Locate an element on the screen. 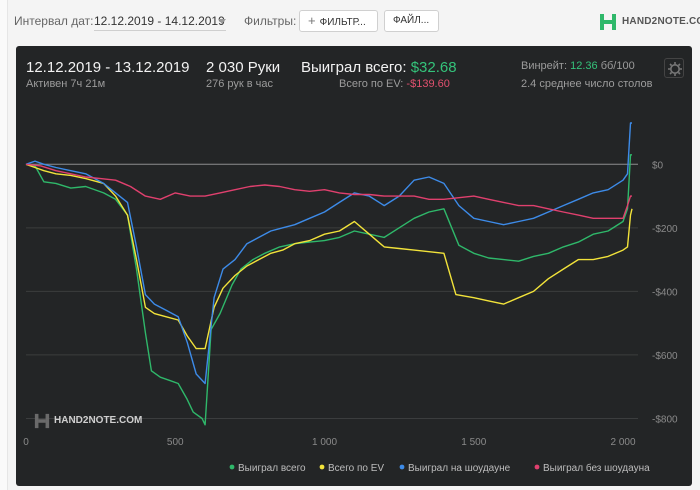  plus-icon: + is located at coordinates (312, 20).